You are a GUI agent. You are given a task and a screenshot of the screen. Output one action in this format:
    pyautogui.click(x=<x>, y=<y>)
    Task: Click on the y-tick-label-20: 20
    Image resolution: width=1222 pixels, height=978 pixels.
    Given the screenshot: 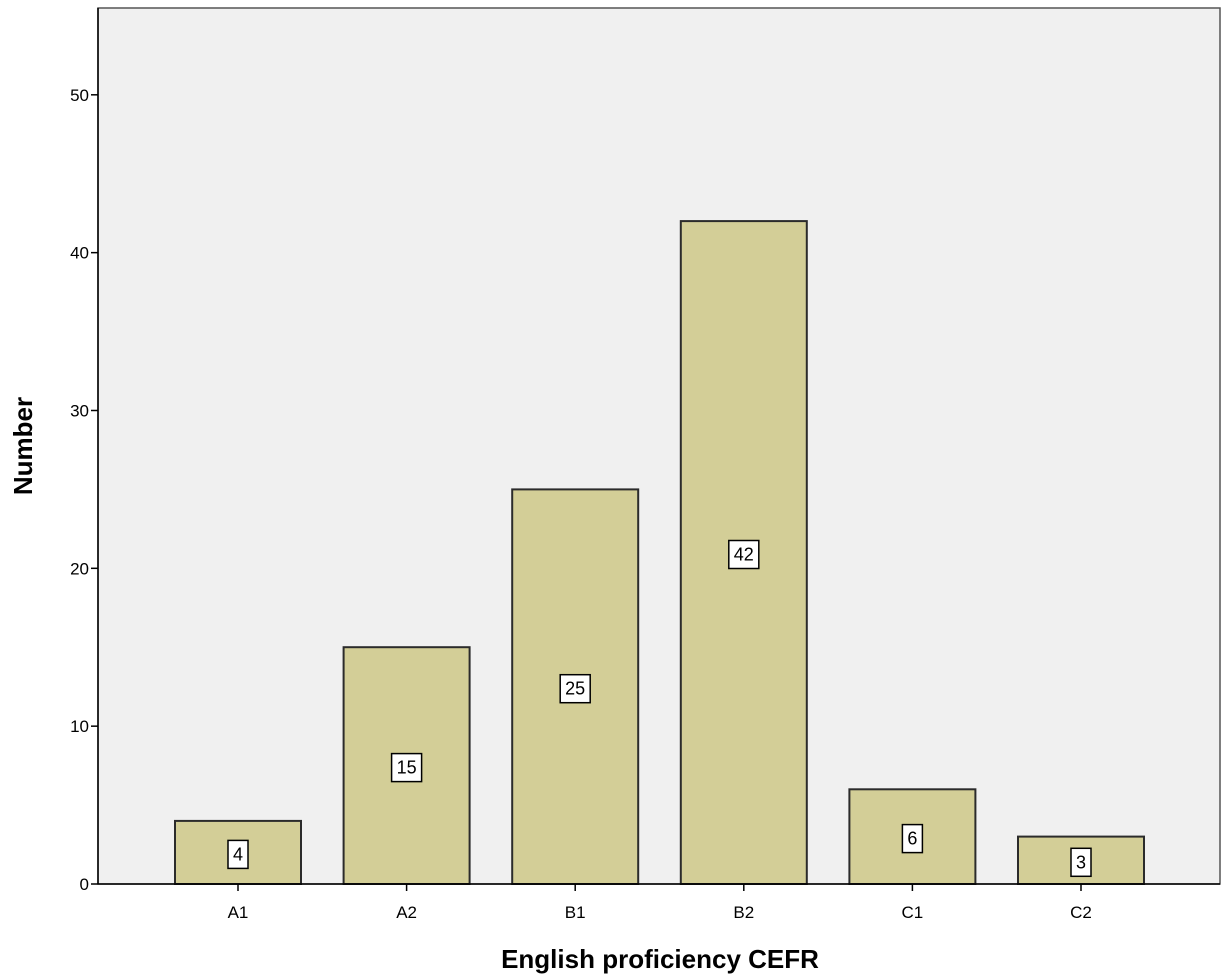 What is the action you would take?
    pyautogui.click(x=79, y=568)
    